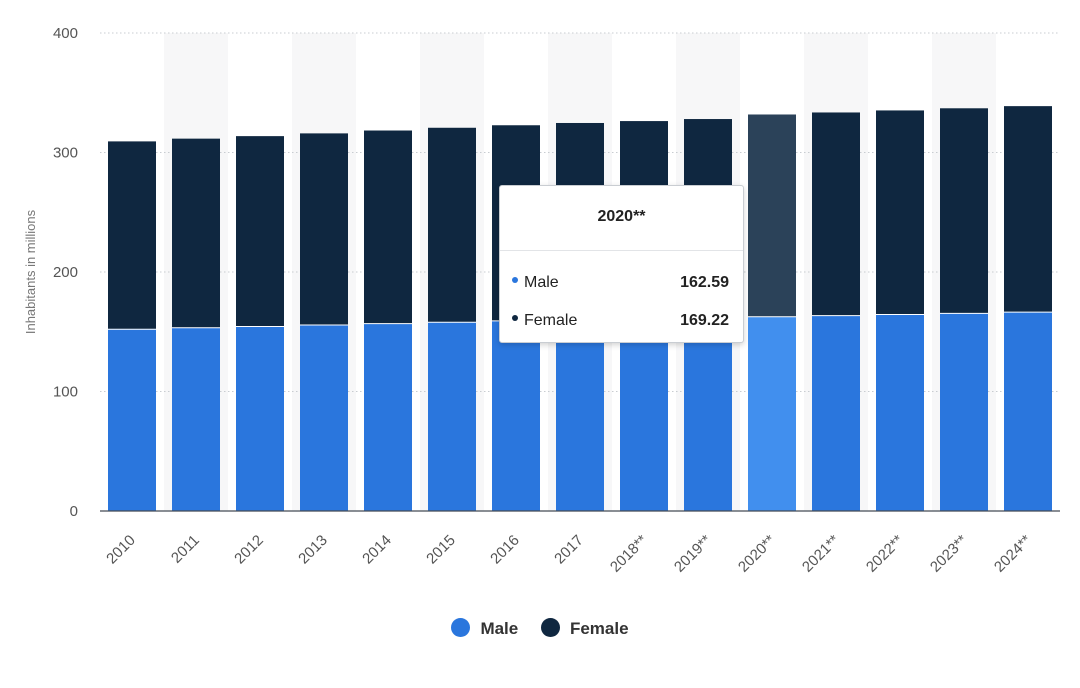 This screenshot has width=1080, height=688. Describe the element at coordinates (1013, 554) in the screenshot. I see `x-tick-label: 2024**` at that location.